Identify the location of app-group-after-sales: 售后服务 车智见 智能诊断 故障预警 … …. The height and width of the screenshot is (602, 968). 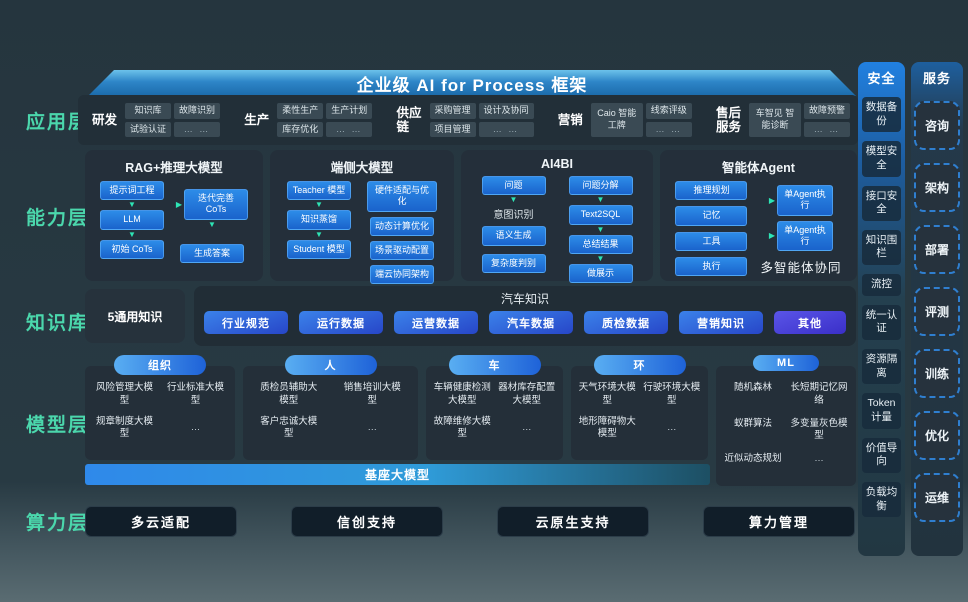
(783, 120).